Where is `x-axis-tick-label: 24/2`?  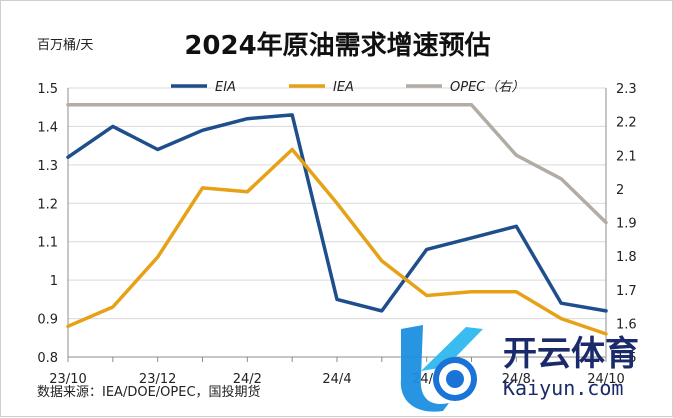 x-axis-tick-label: 24/2 is located at coordinates (247, 379).